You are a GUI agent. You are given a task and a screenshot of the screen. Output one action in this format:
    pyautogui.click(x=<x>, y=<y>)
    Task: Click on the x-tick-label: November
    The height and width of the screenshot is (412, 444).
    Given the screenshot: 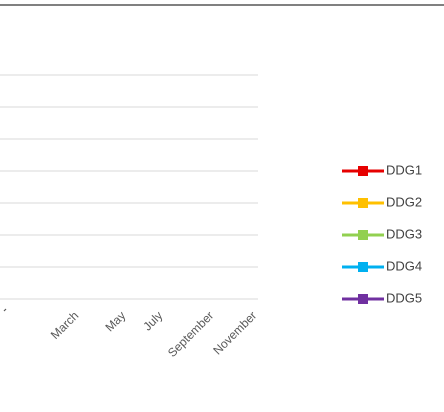 What is the action you would take?
    pyautogui.click(x=234, y=332)
    